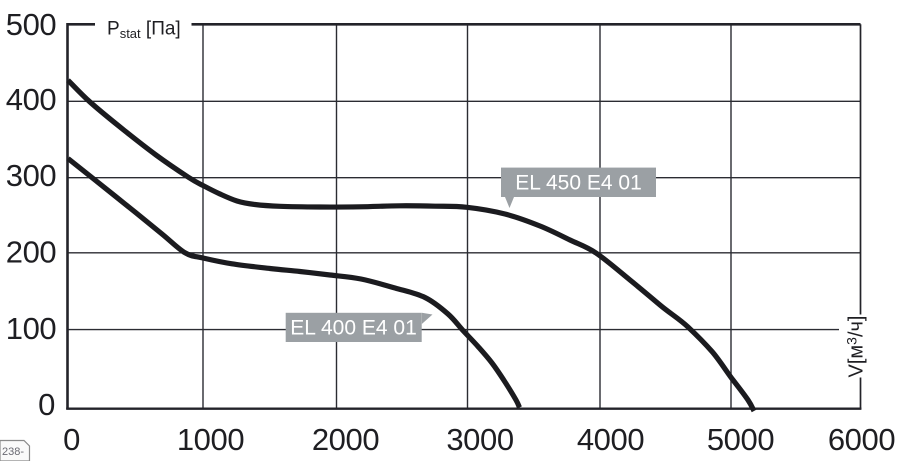 This screenshot has width=900, height=461. What do you see at coordinates (862, 439) in the screenshot?
I see `svg-text: 6000` at bounding box center [862, 439].